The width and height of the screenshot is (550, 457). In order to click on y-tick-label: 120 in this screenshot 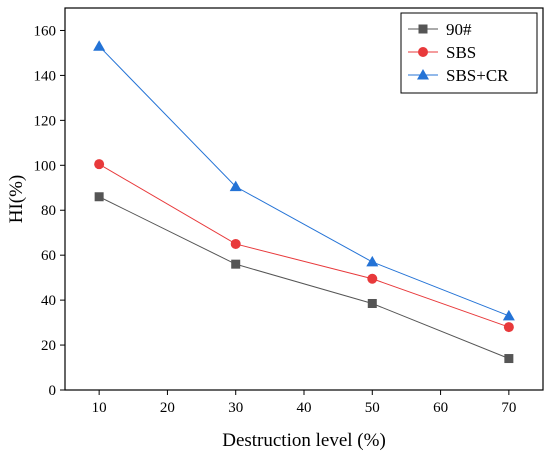, I will do `click(45, 121)`.